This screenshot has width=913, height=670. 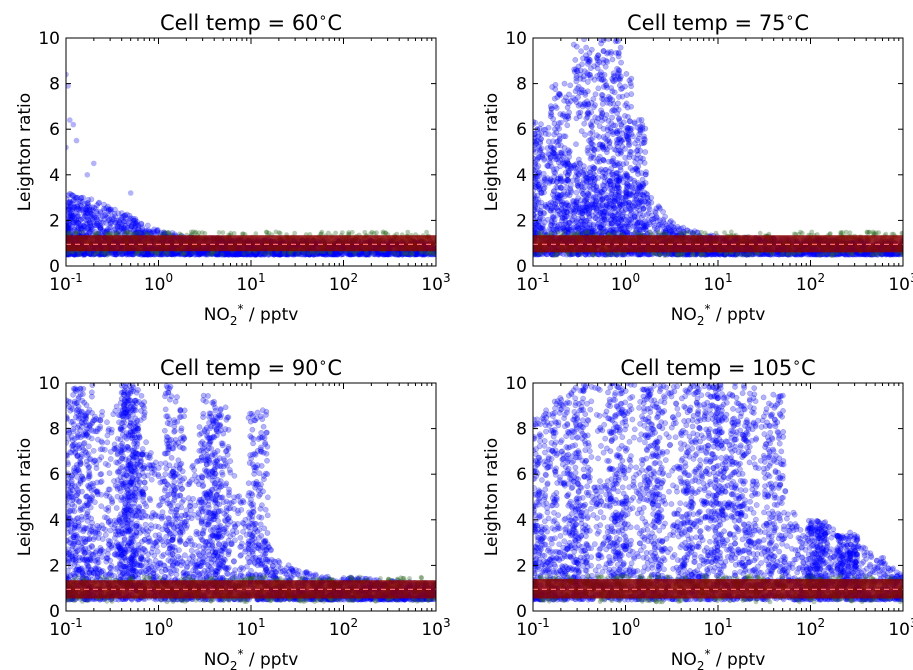 What do you see at coordinates (54, 130) in the screenshot?
I see `y-tick-label: 6` at bounding box center [54, 130].